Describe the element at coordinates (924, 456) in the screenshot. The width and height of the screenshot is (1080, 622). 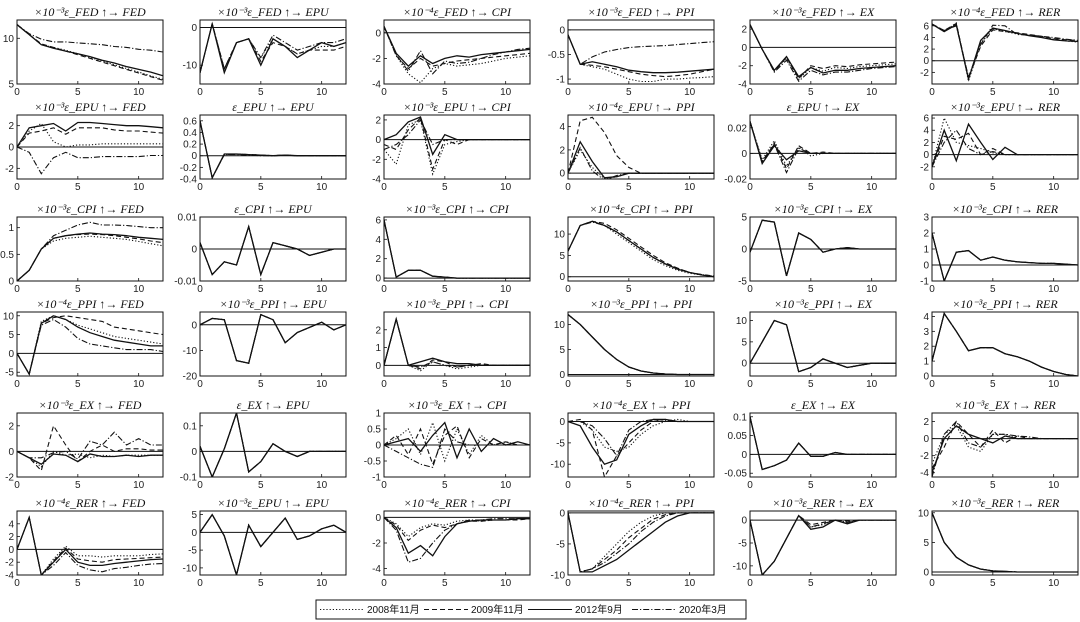
I see `y-tick-label: -2` at that location.